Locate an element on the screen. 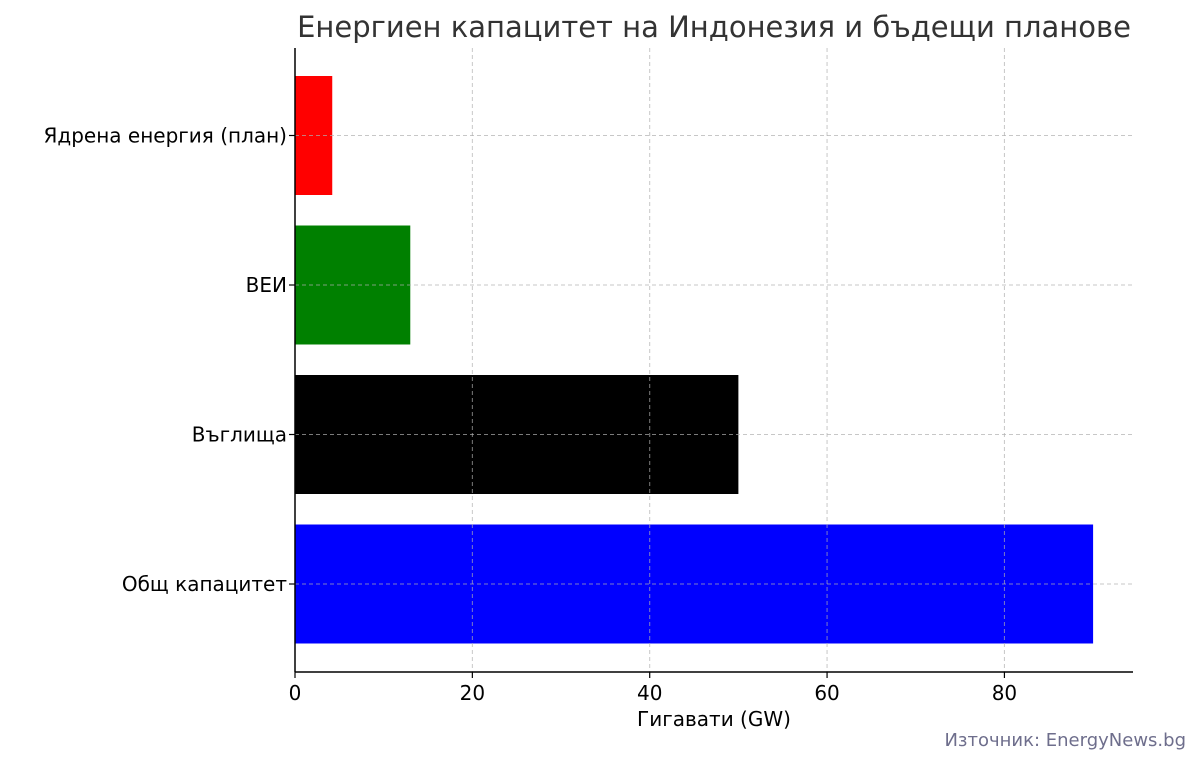 The height and width of the screenshot is (763, 1200). y-tick-label: Въглища is located at coordinates (239, 435).